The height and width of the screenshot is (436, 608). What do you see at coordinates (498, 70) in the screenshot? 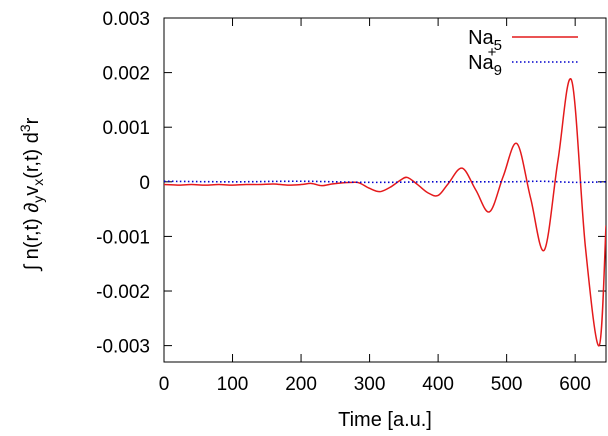
I see `legend-label-sub: 9` at bounding box center [498, 70].